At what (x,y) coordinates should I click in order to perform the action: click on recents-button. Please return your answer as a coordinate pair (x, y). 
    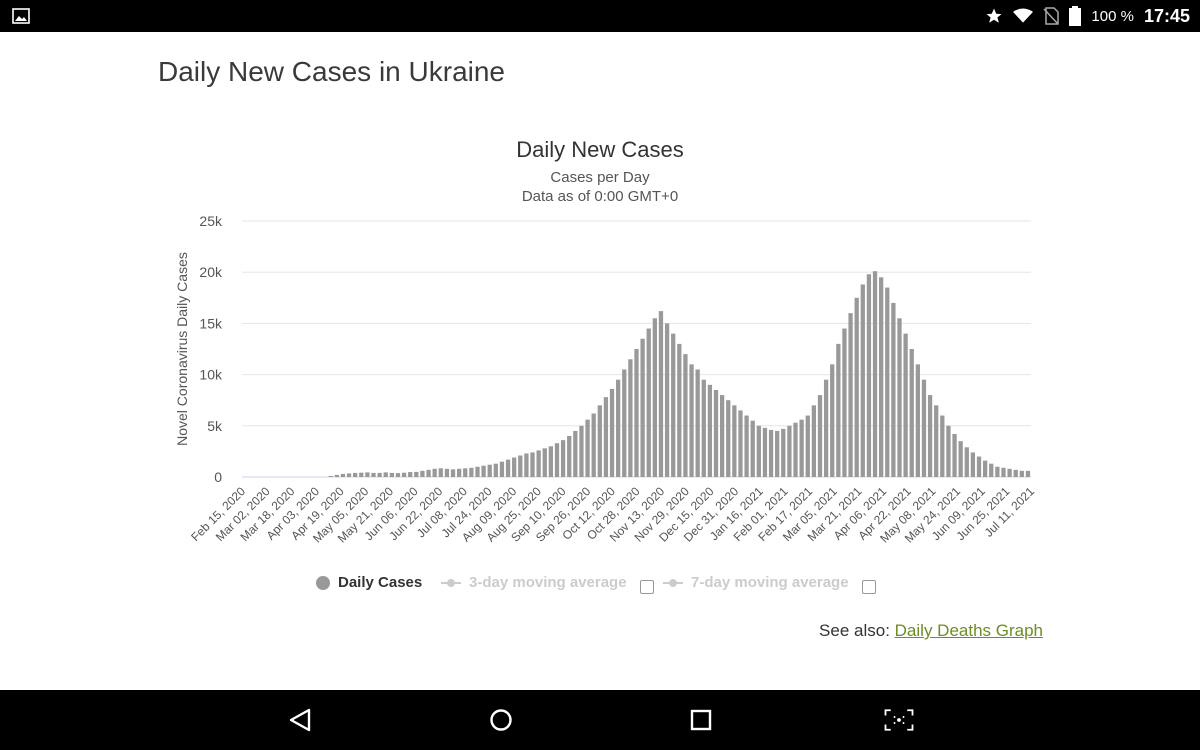
    Looking at the image, I should click on (701, 720).